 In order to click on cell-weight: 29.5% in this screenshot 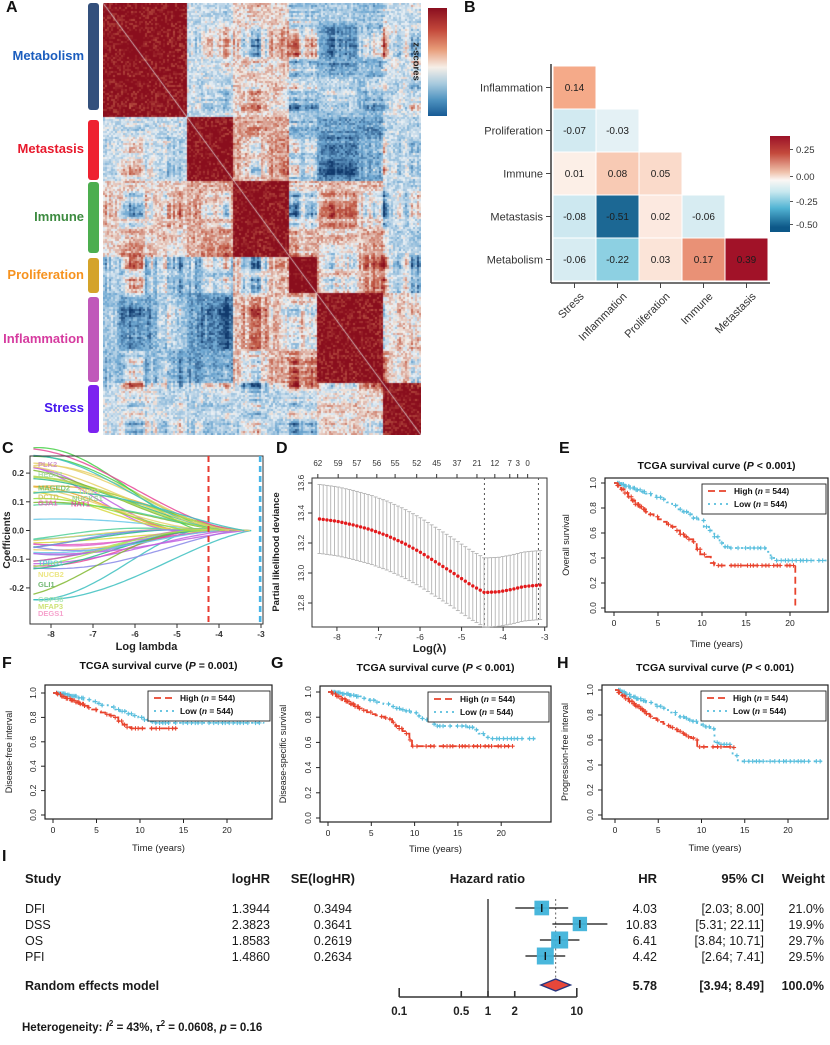, I will do `click(806, 957)`.